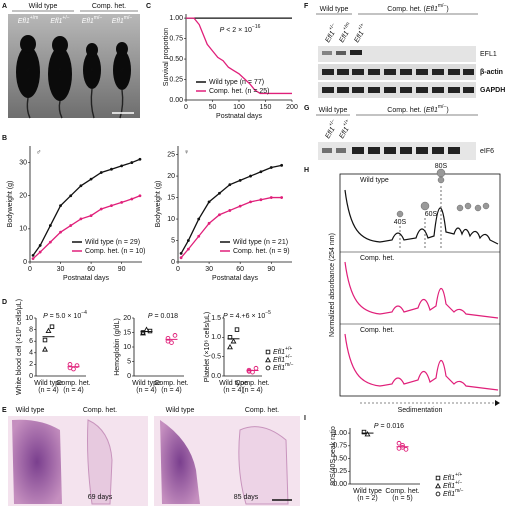 Image resolution: width=520 pixels, height=518 pixels. I want to click on image-label: Wild type, so click(30, 410).